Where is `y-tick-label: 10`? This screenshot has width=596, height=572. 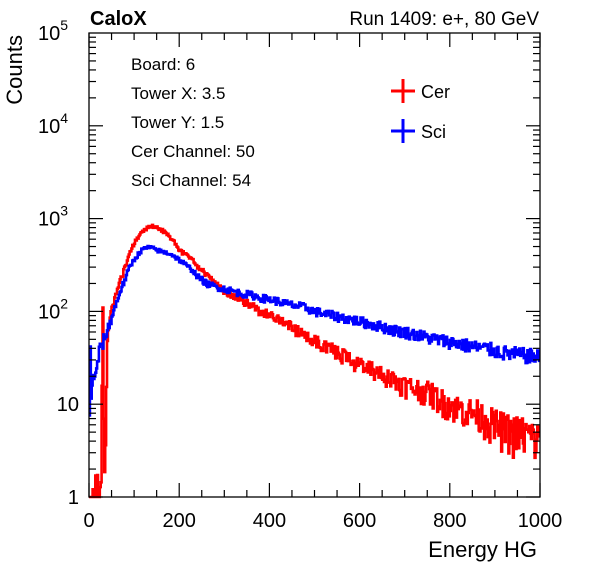 y-tick-label: 10 is located at coordinates (68, 405).